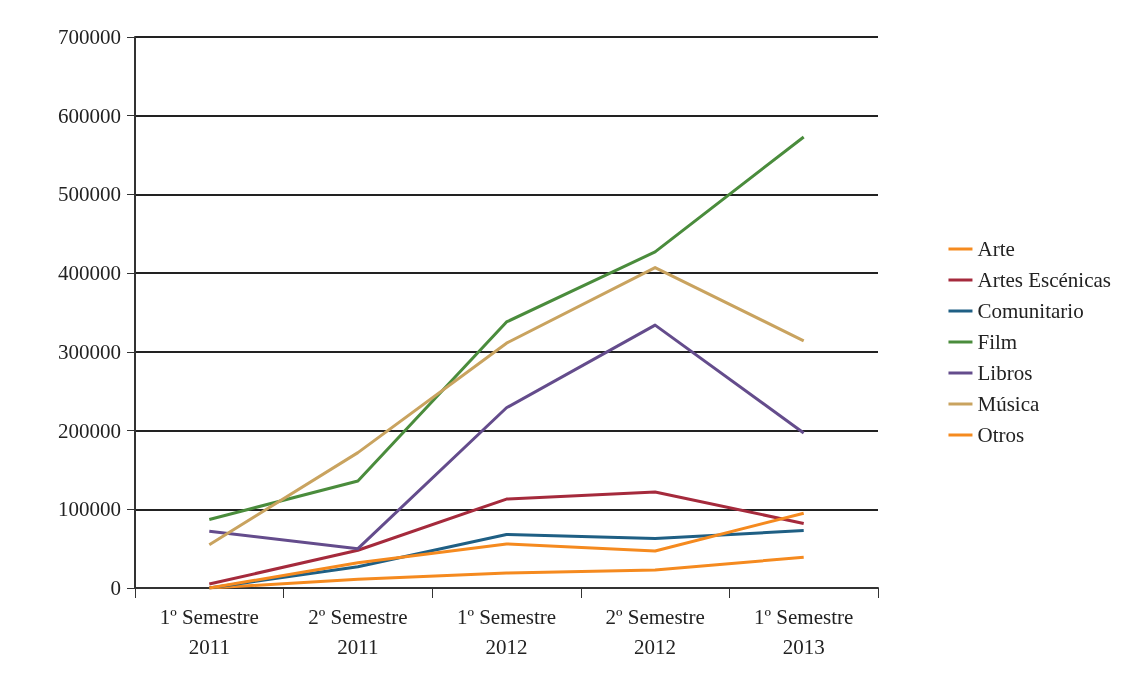 The height and width of the screenshot is (684, 1126). Describe the element at coordinates (358, 632) in the screenshot. I see `x-tick-label: 2º Semestre 2011` at that location.